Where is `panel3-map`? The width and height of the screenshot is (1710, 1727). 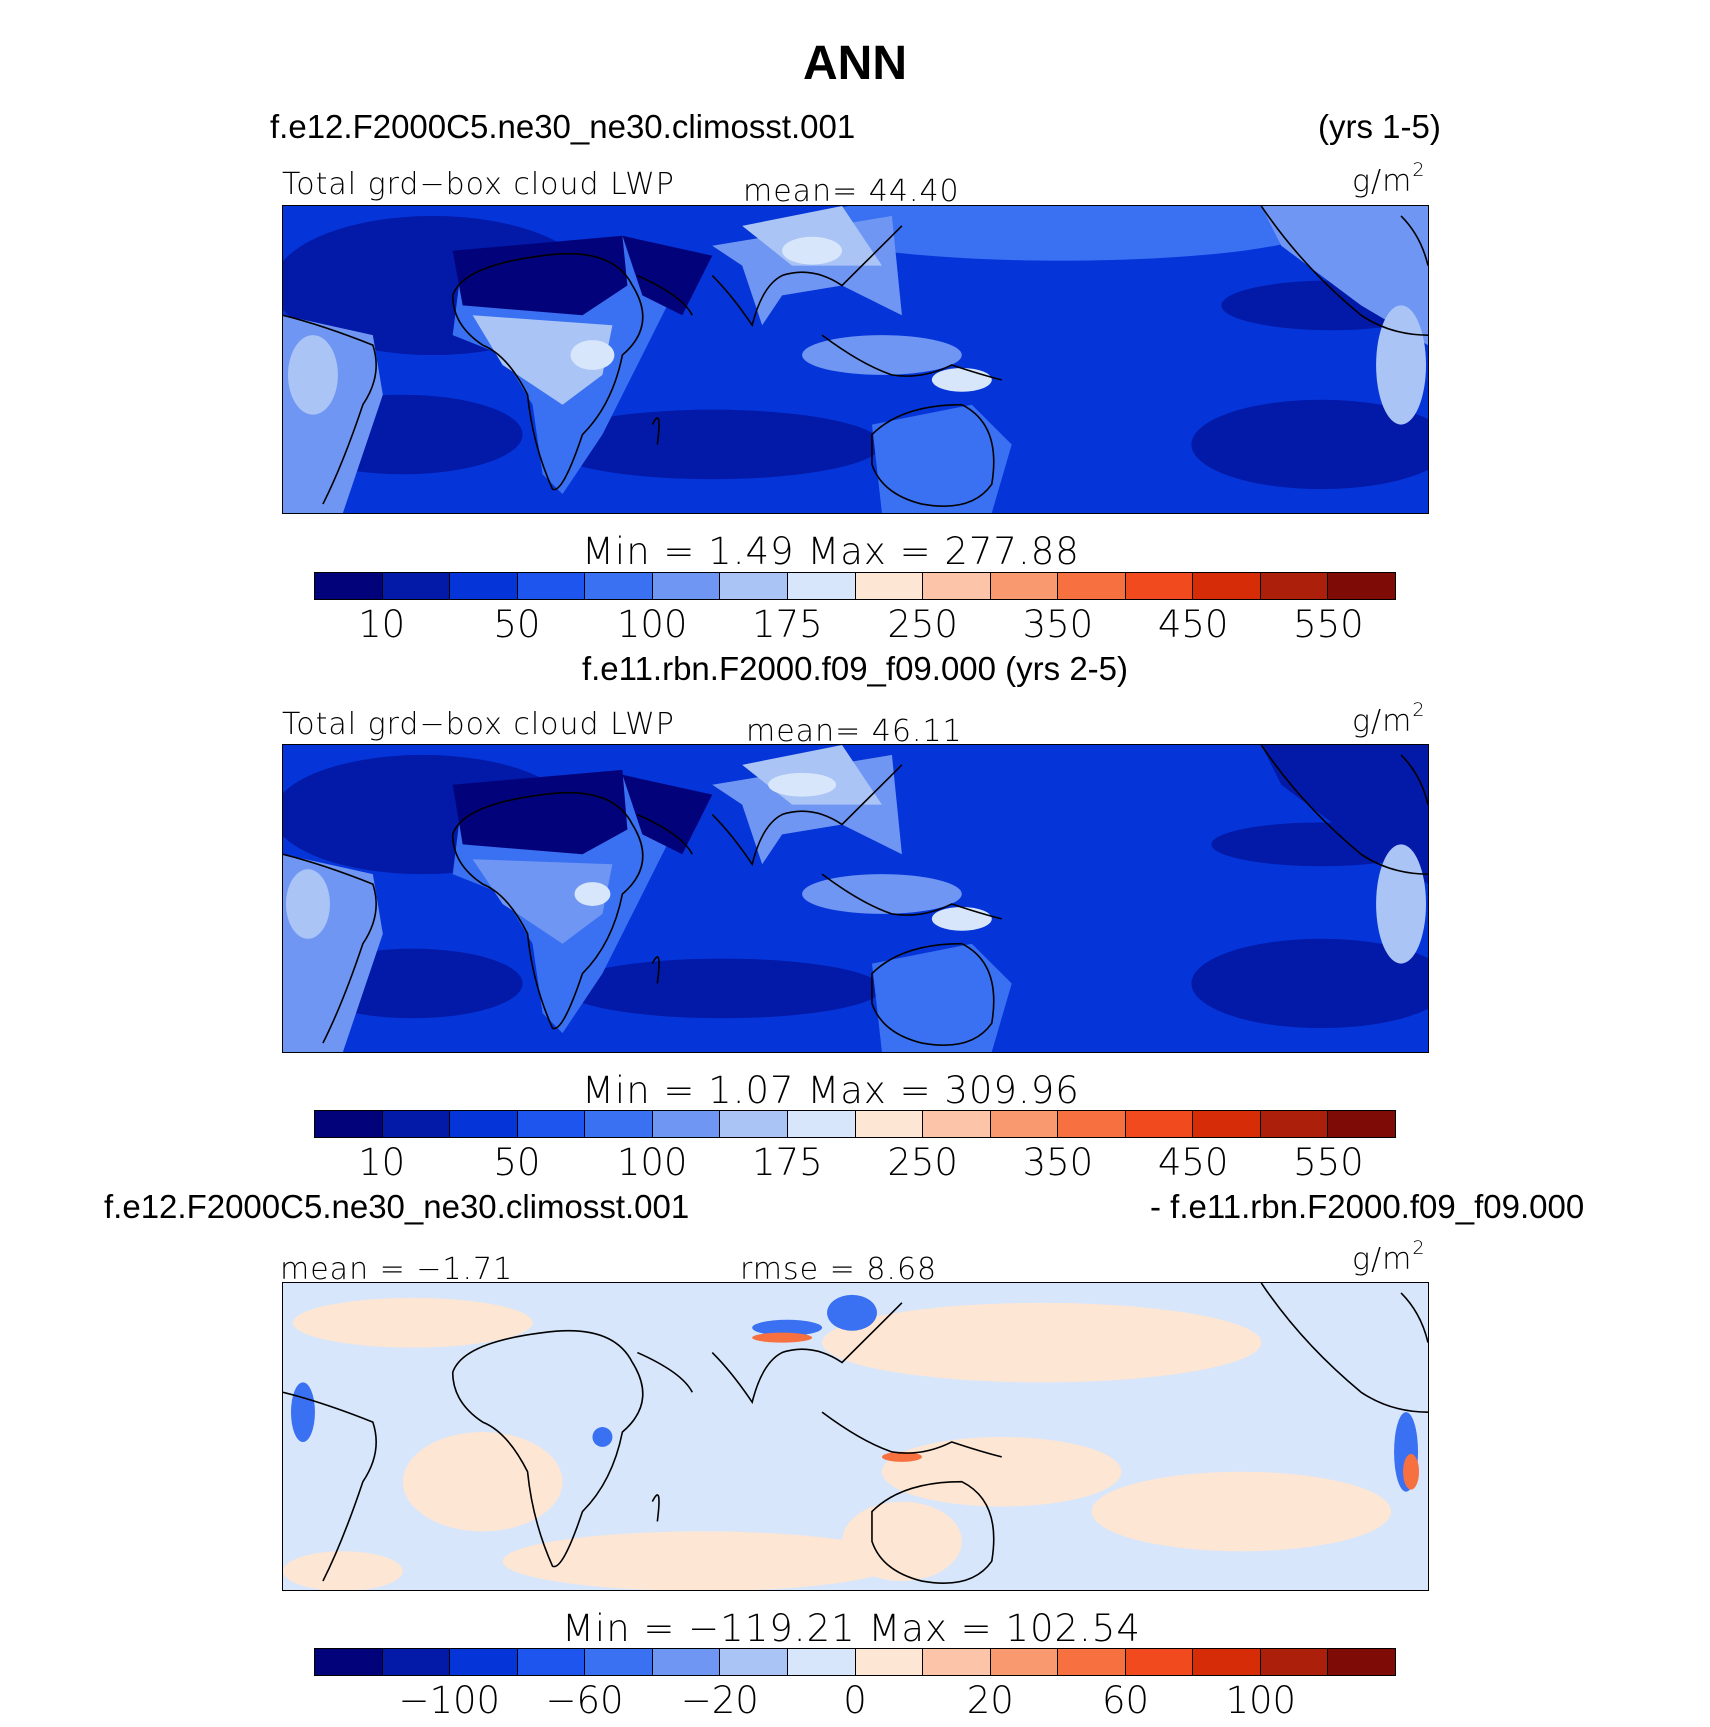
panel3-map is located at coordinates (855, 1436).